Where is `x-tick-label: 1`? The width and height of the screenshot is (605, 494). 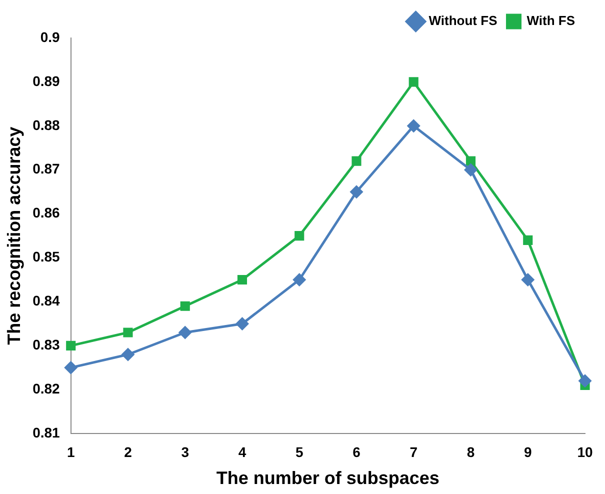 x-tick-label: 1 is located at coordinates (70, 452).